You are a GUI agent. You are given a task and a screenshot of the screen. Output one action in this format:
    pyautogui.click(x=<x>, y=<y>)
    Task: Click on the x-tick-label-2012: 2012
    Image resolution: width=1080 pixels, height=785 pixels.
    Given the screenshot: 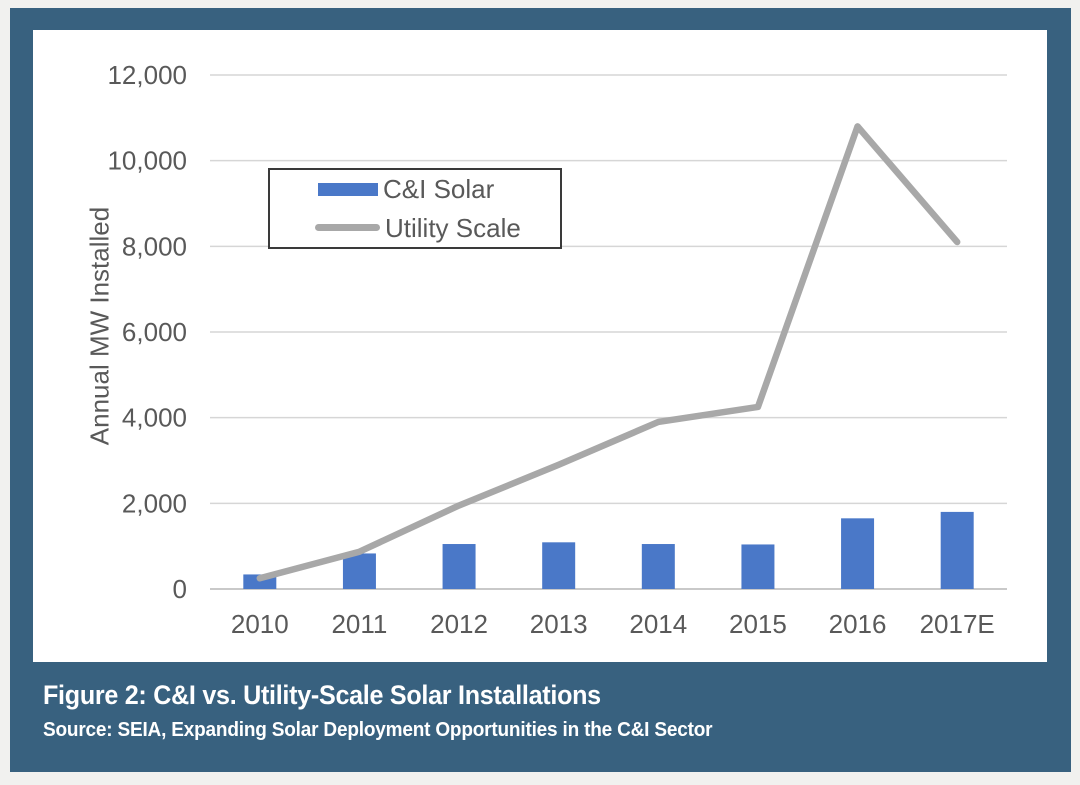 What is the action you would take?
    pyautogui.click(x=459, y=624)
    